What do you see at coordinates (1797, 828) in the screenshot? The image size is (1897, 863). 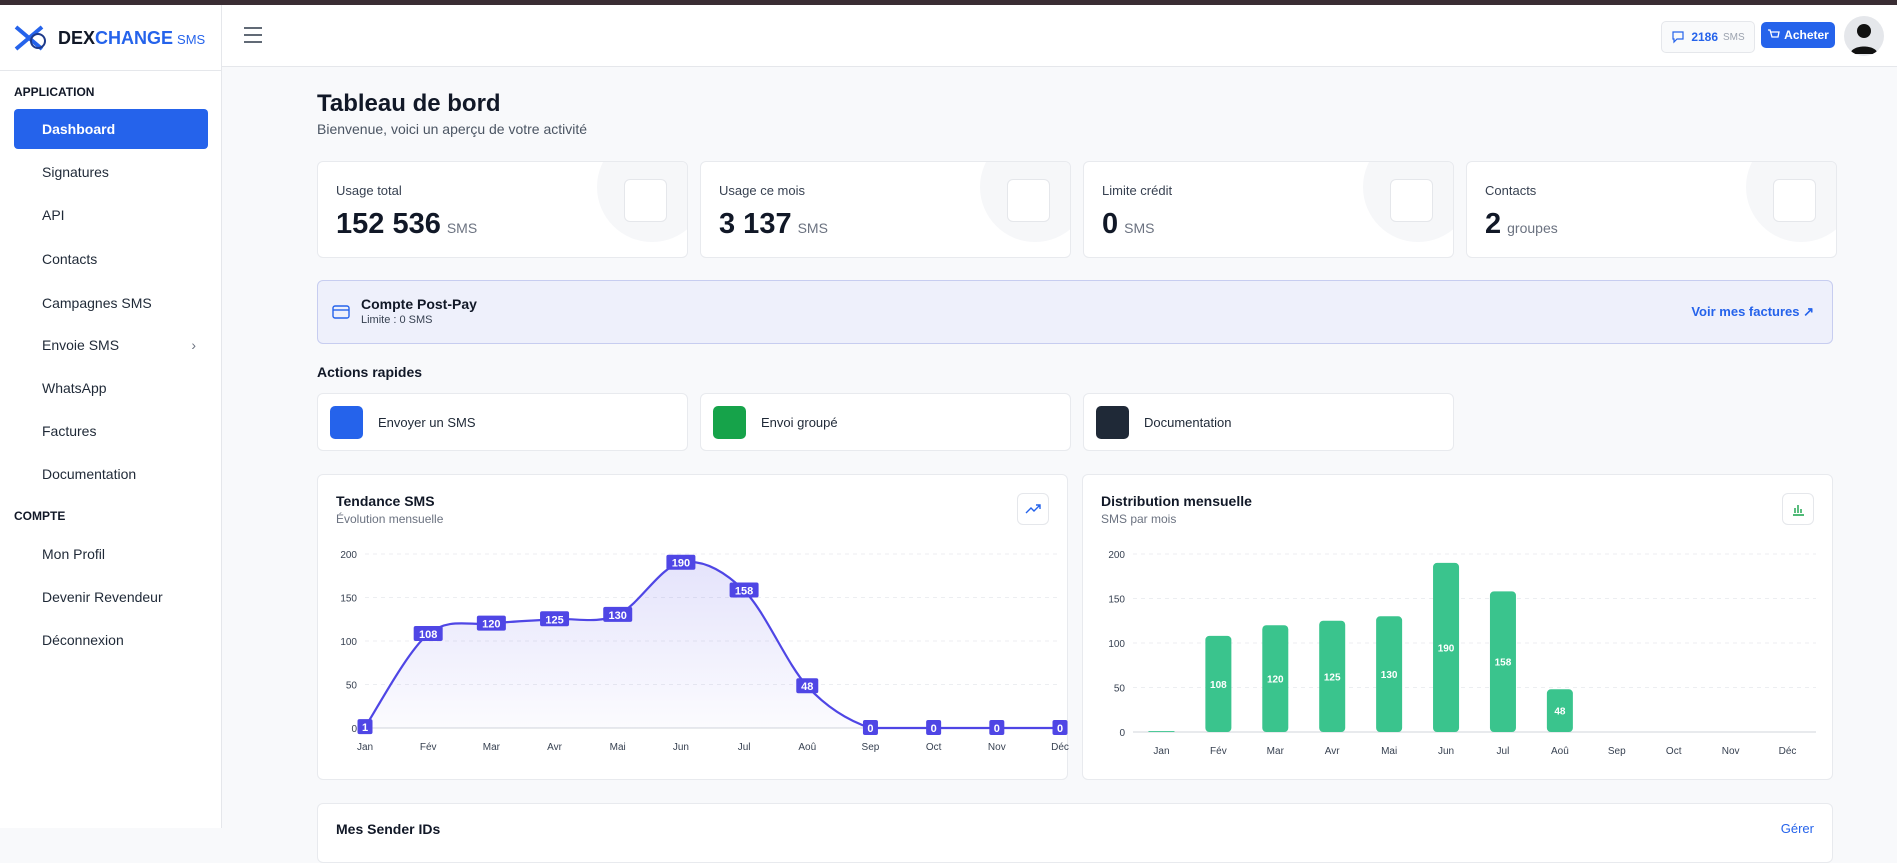 I see `section-link: Gérer` at bounding box center [1797, 828].